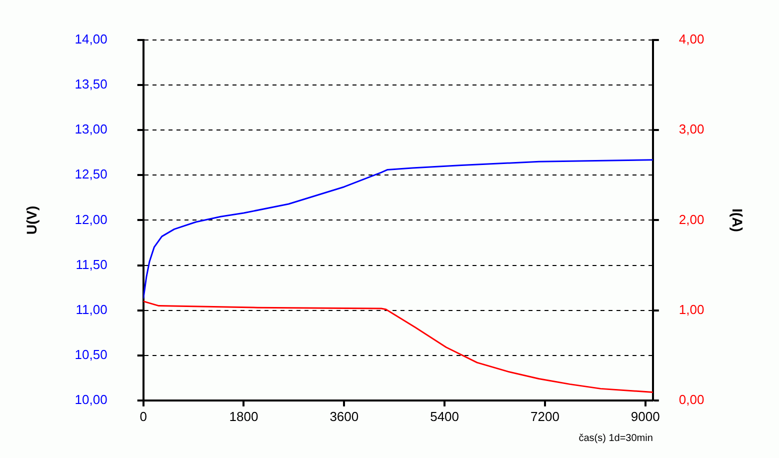 The image size is (779, 458). What do you see at coordinates (344, 416) in the screenshot?
I see `x-tick-label: 3600` at bounding box center [344, 416].